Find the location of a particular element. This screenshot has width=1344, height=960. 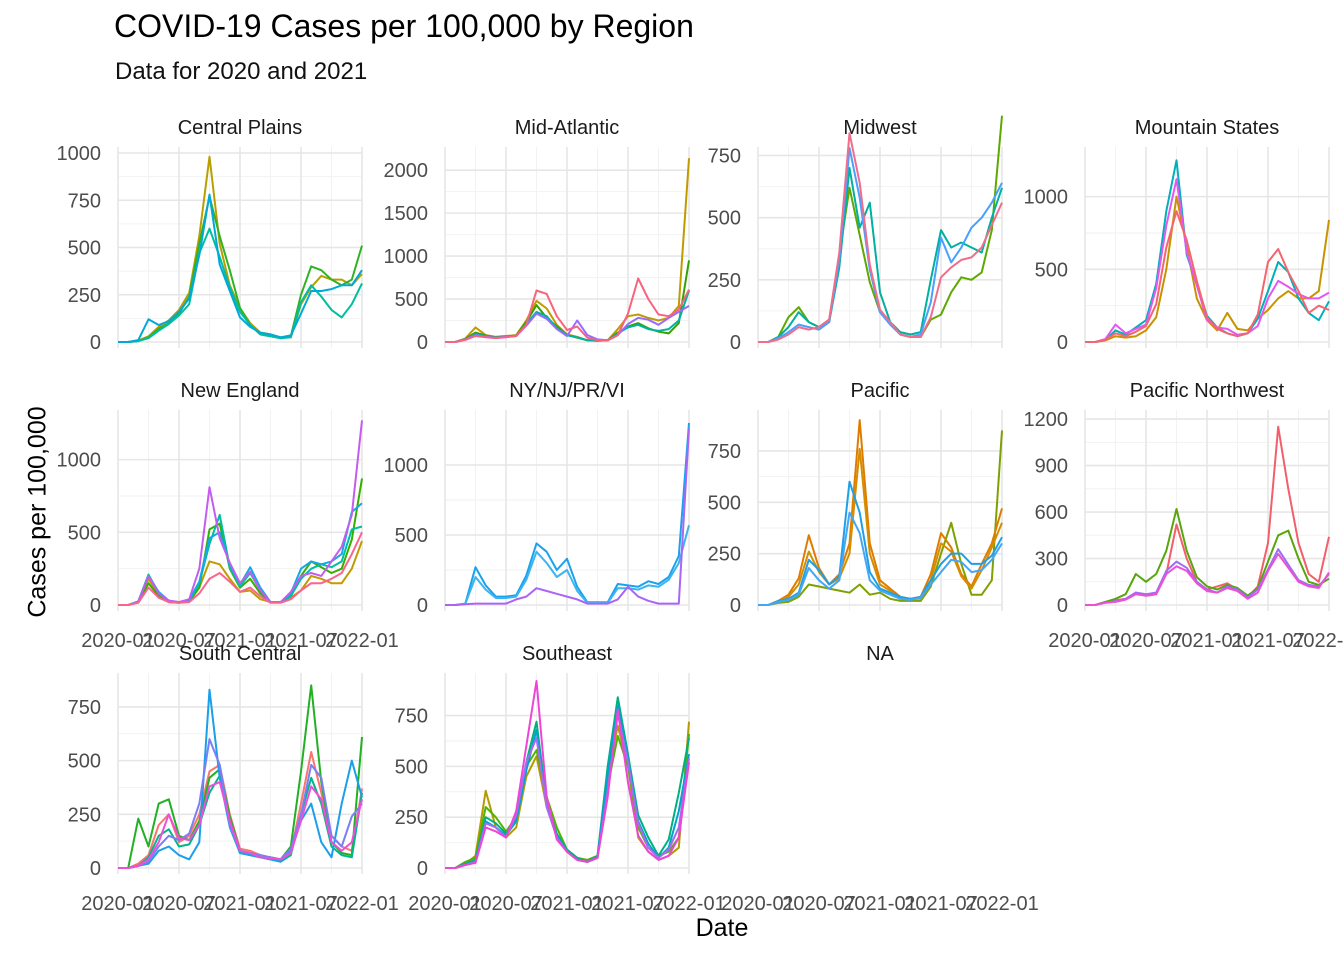

facet-panel: Mid-Atlantic 0 500 1000 1500 2000 is located at coordinates (537, 235).